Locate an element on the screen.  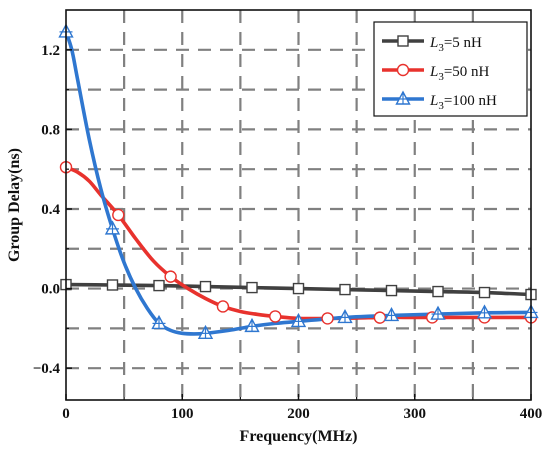
legend-circle-marker is located at coordinates (403, 70).